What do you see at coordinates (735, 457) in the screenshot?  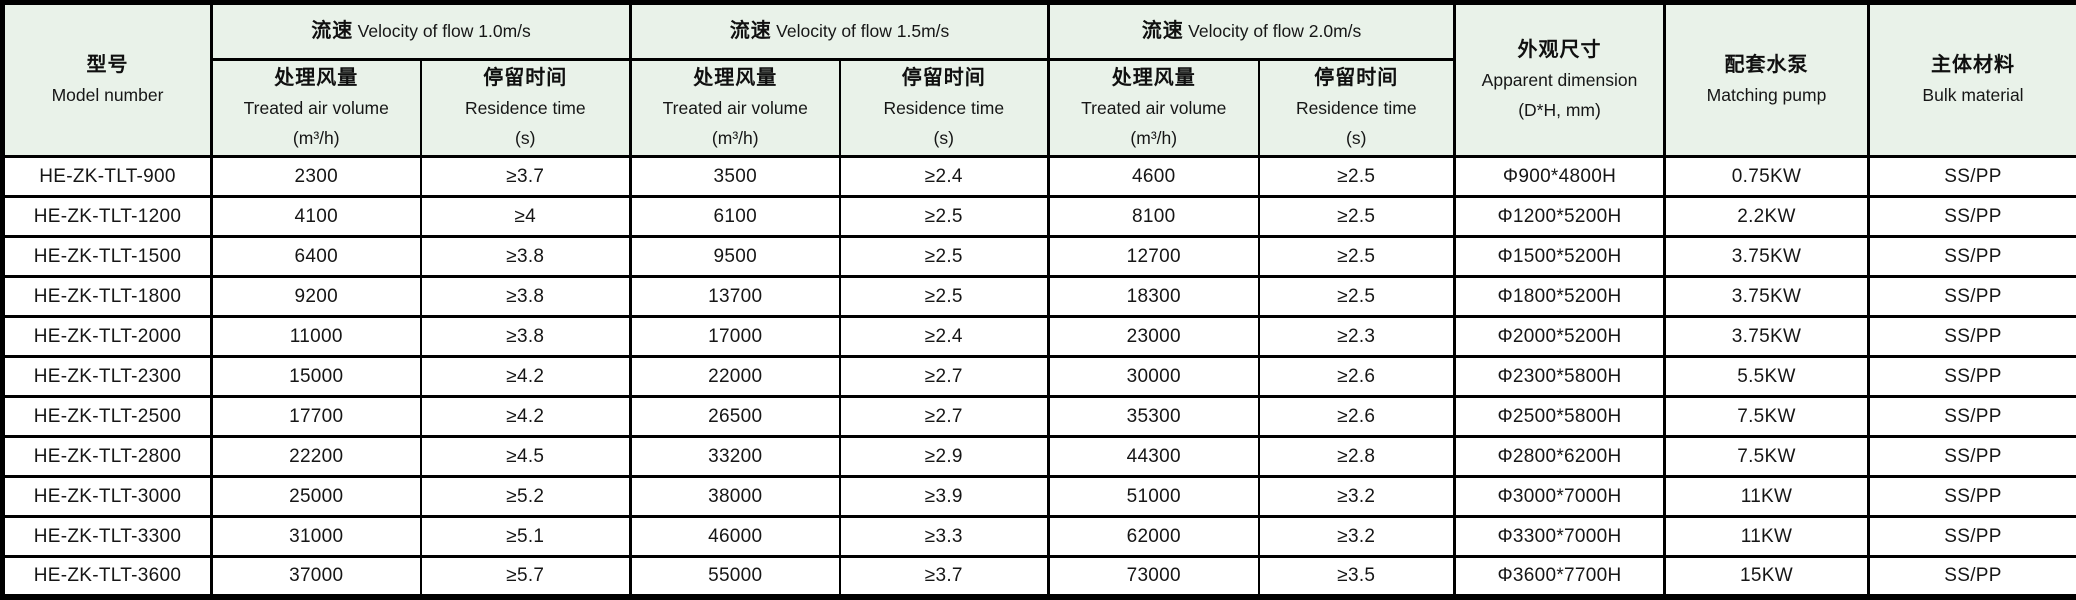 I see `cell-v15-air: 33200` at bounding box center [735, 457].